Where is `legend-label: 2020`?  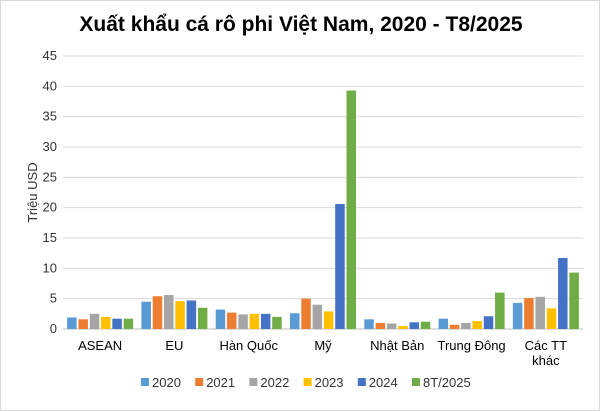
legend-label: 2020 is located at coordinates (166, 382).